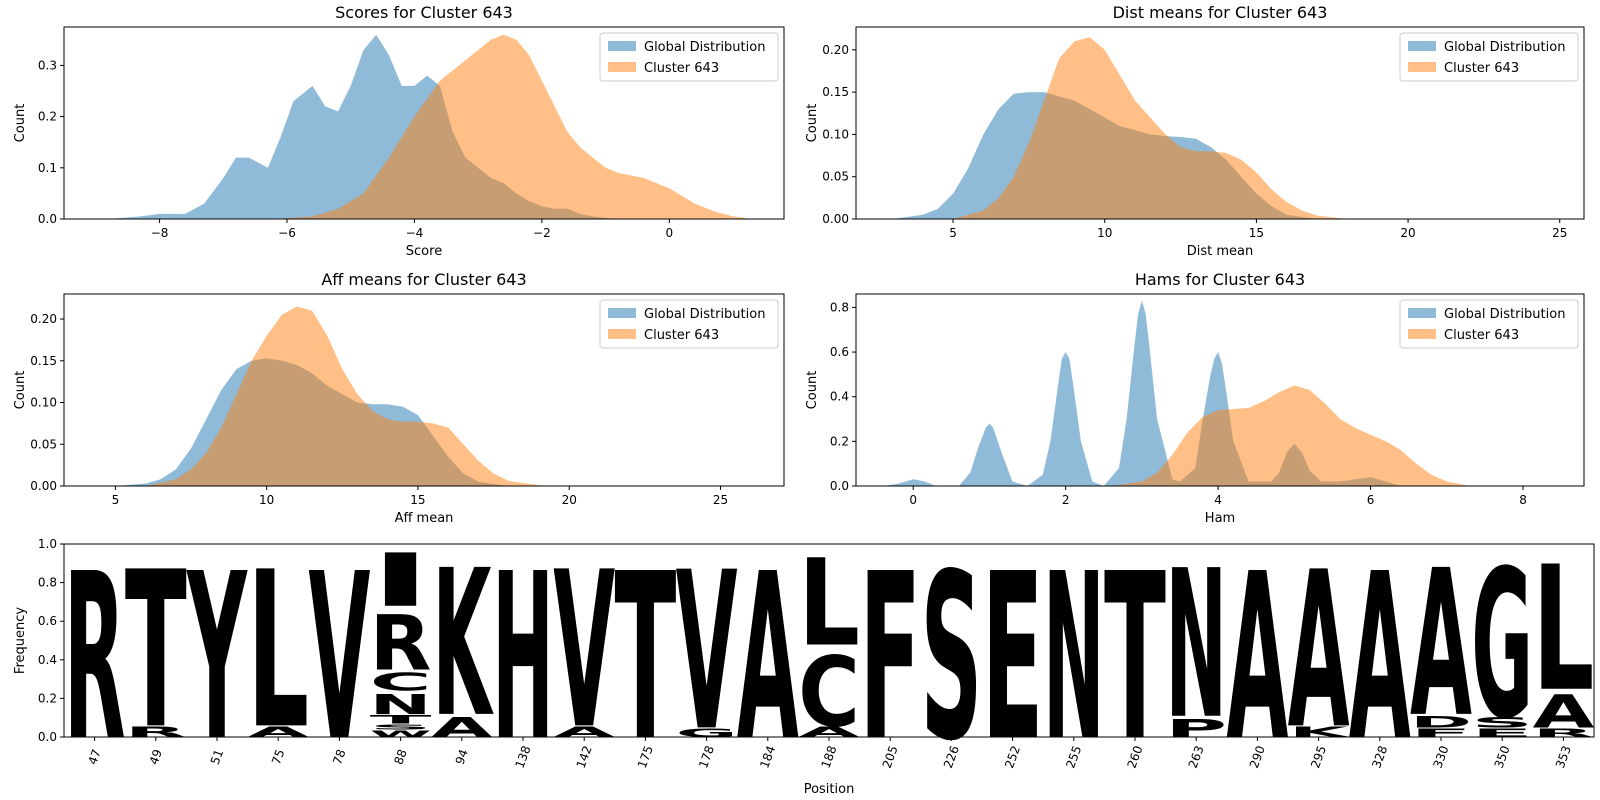  I want to click on logo-column-252: E, so click(1013, 658).